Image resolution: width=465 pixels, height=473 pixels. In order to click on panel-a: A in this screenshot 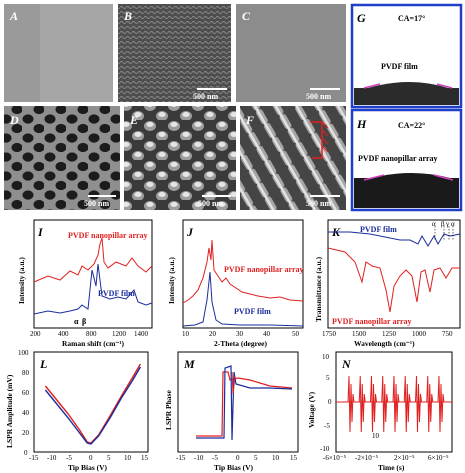, I will do `click(58, 53)`.